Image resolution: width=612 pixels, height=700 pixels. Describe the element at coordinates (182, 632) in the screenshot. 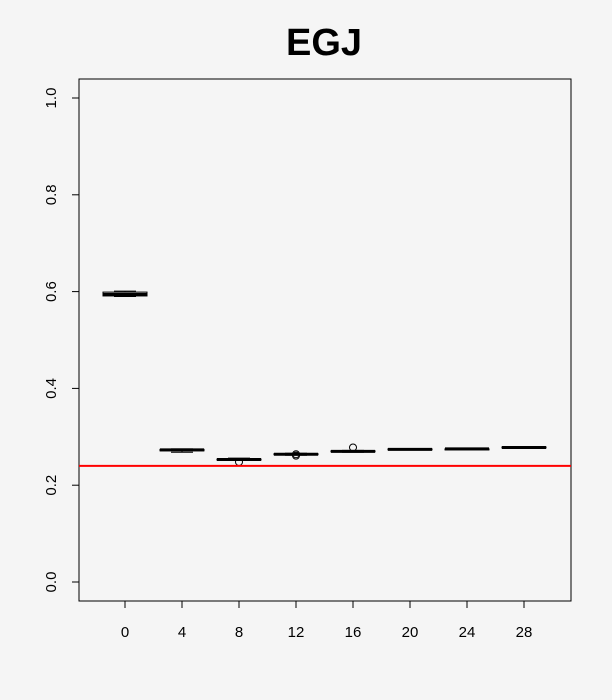

I see `x-tick-label: 4` at that location.